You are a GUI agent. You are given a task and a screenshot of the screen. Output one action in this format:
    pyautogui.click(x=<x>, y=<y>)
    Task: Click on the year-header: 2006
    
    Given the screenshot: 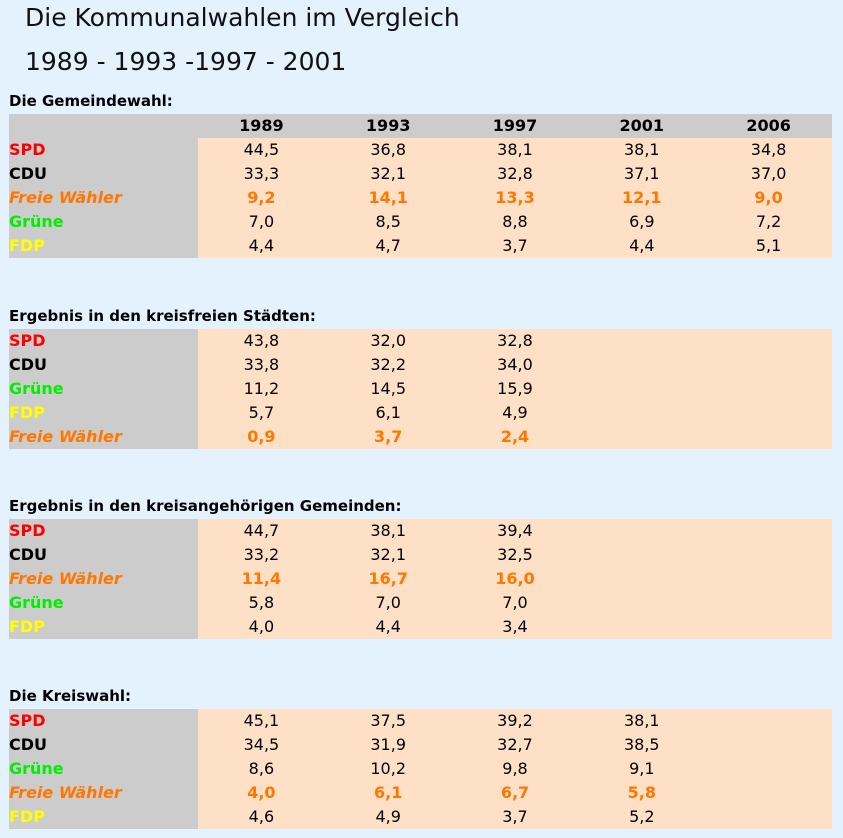 What is the action you would take?
    pyautogui.click(x=768, y=126)
    